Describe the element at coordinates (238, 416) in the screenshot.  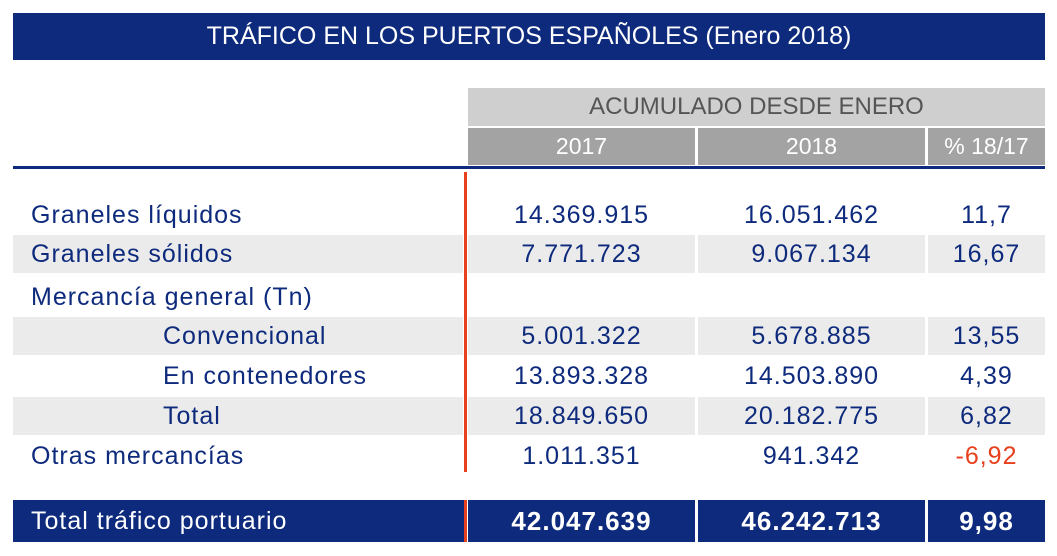
I see `row-label: Total` at that location.